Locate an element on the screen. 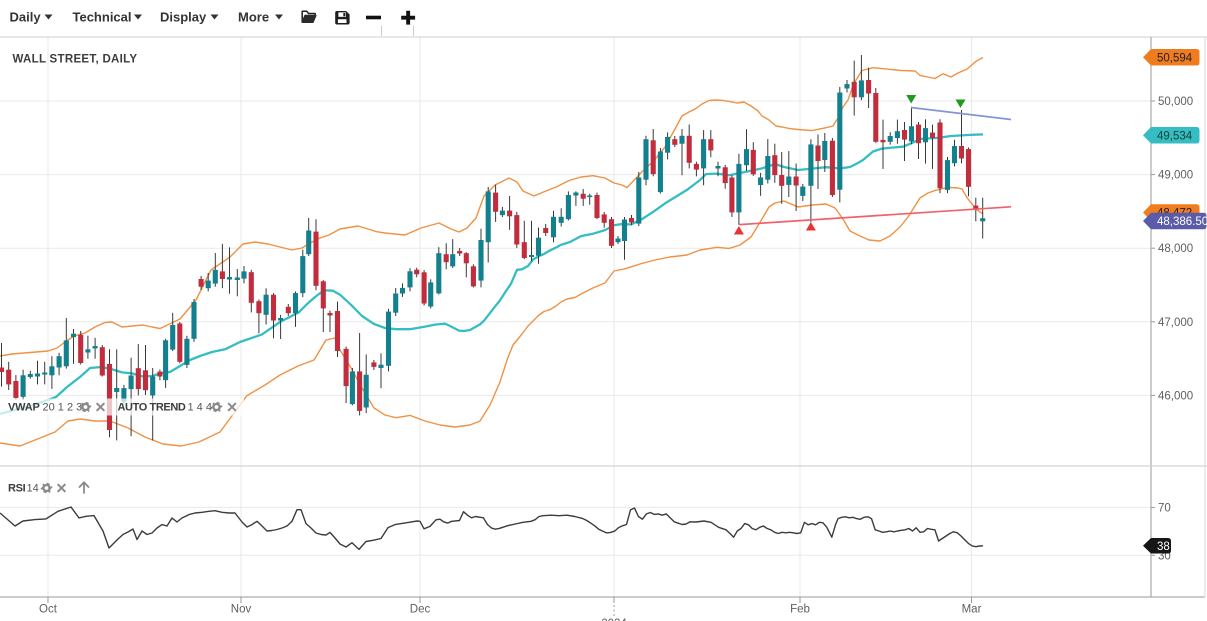 The image size is (1207, 621). svg-text: 1 4 4 is located at coordinates (200, 408).